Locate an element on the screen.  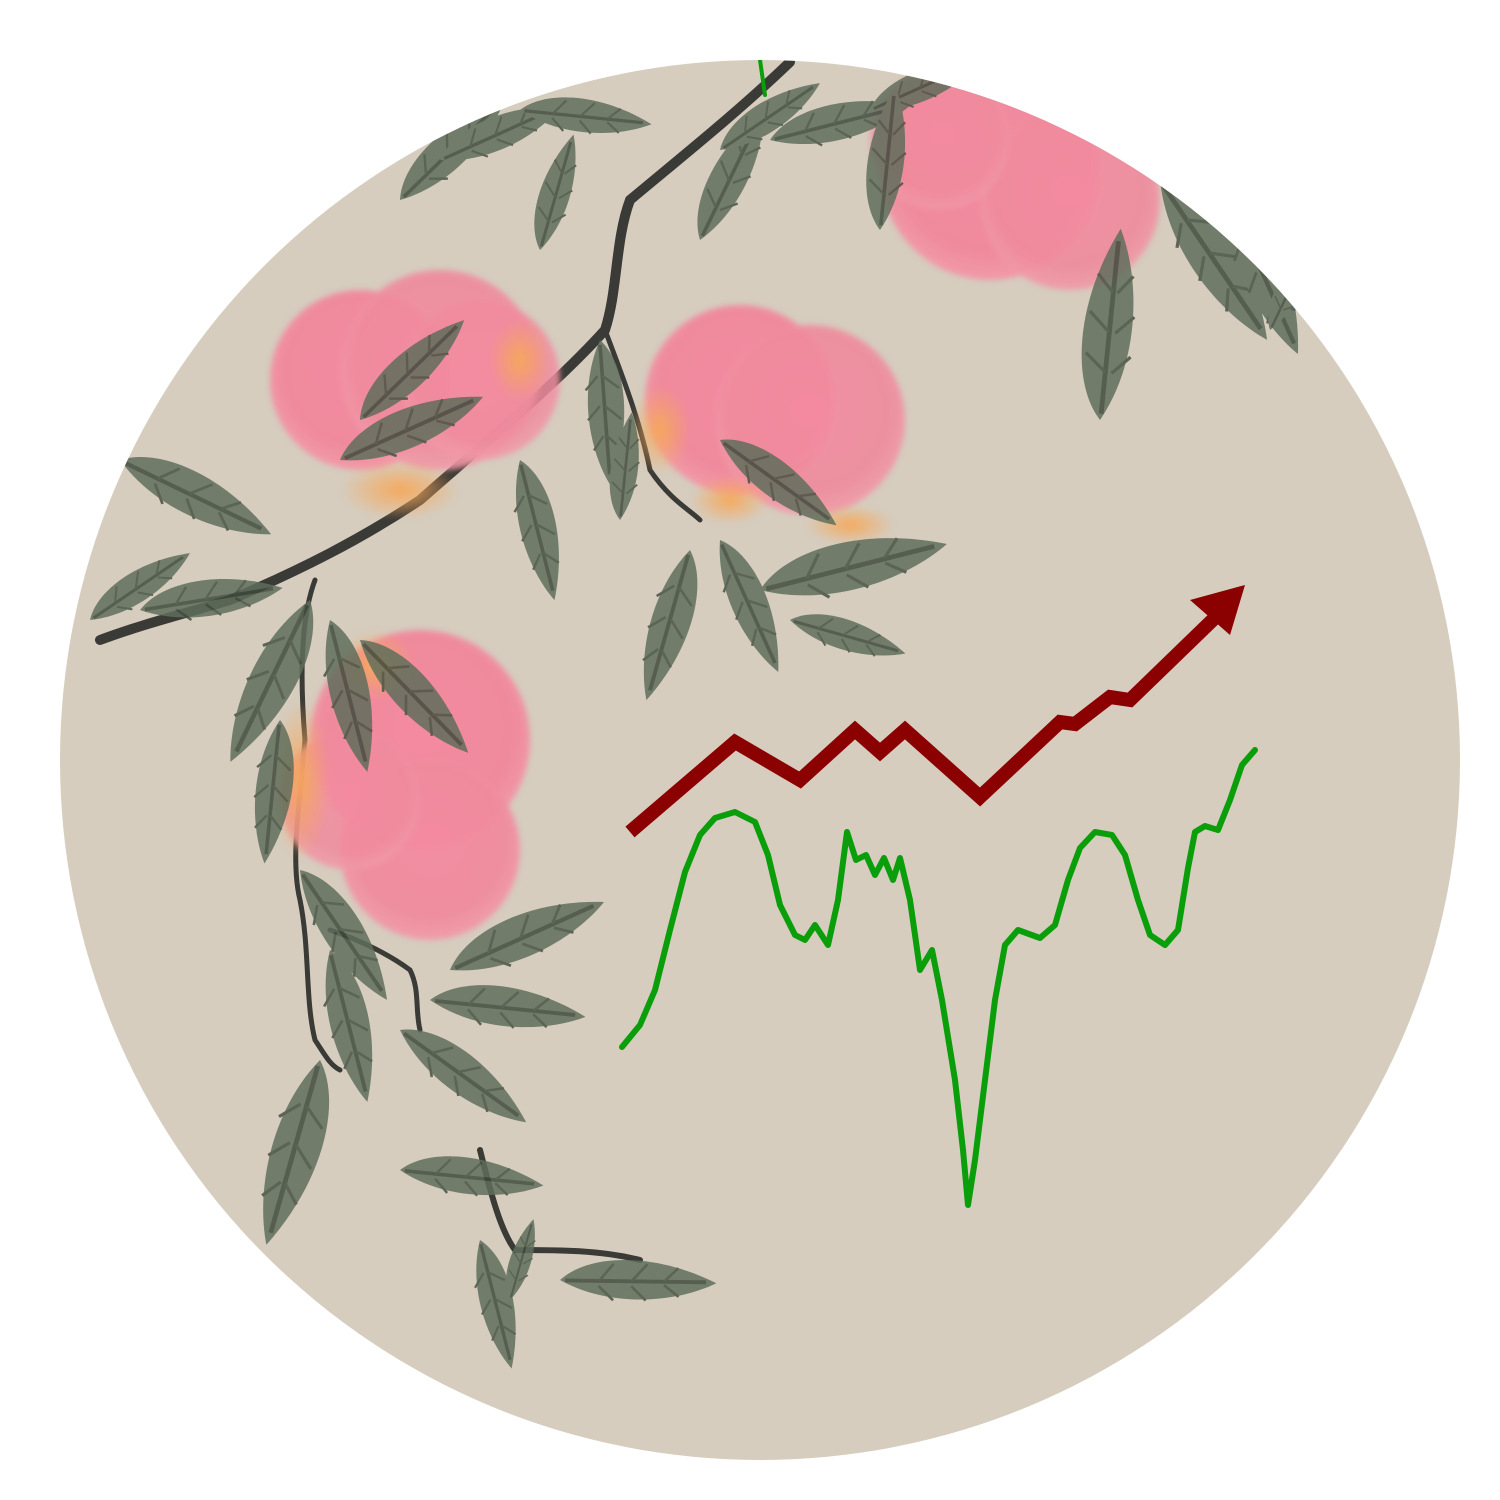
branch-lower is located at coordinates (318, 825).